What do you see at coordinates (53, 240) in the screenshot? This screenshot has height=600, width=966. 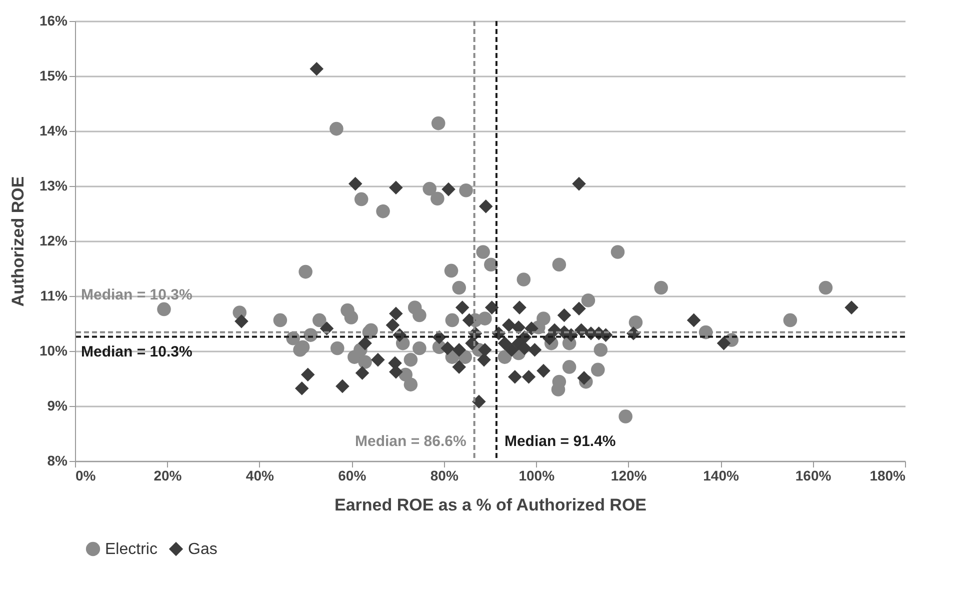 I see `y-tick-label: 12%` at bounding box center [53, 240].